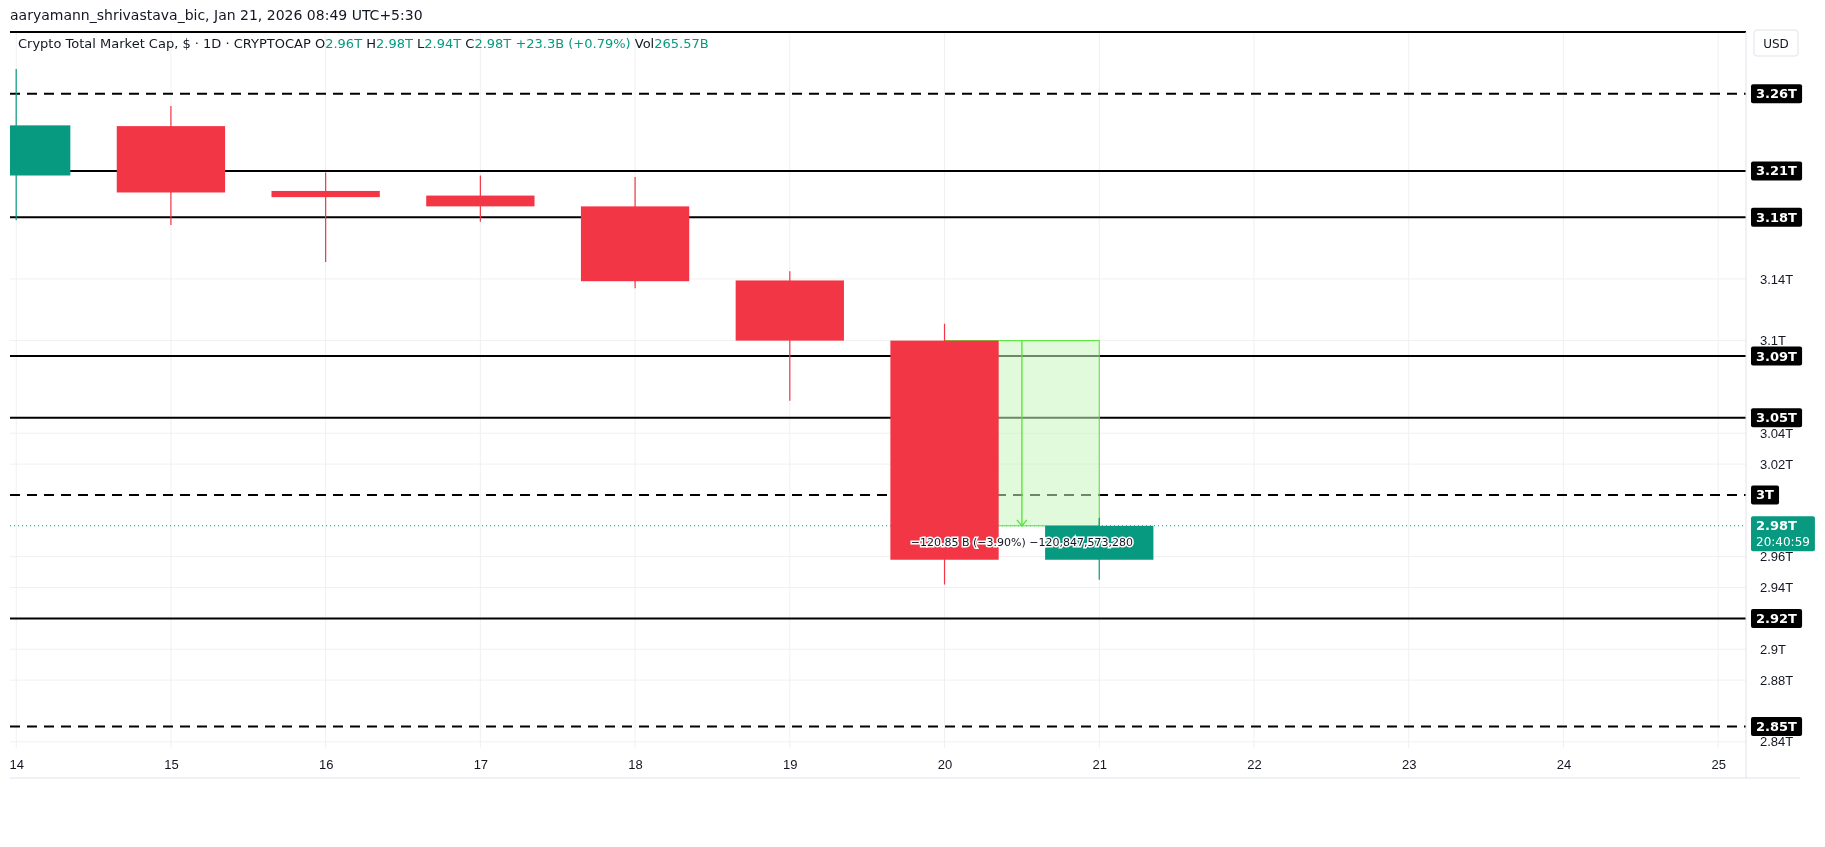 Image resolution: width=1825 pixels, height=847 pixels. Describe the element at coordinates (171, 765) in the screenshot. I see `x-tick-label: 15` at that location.